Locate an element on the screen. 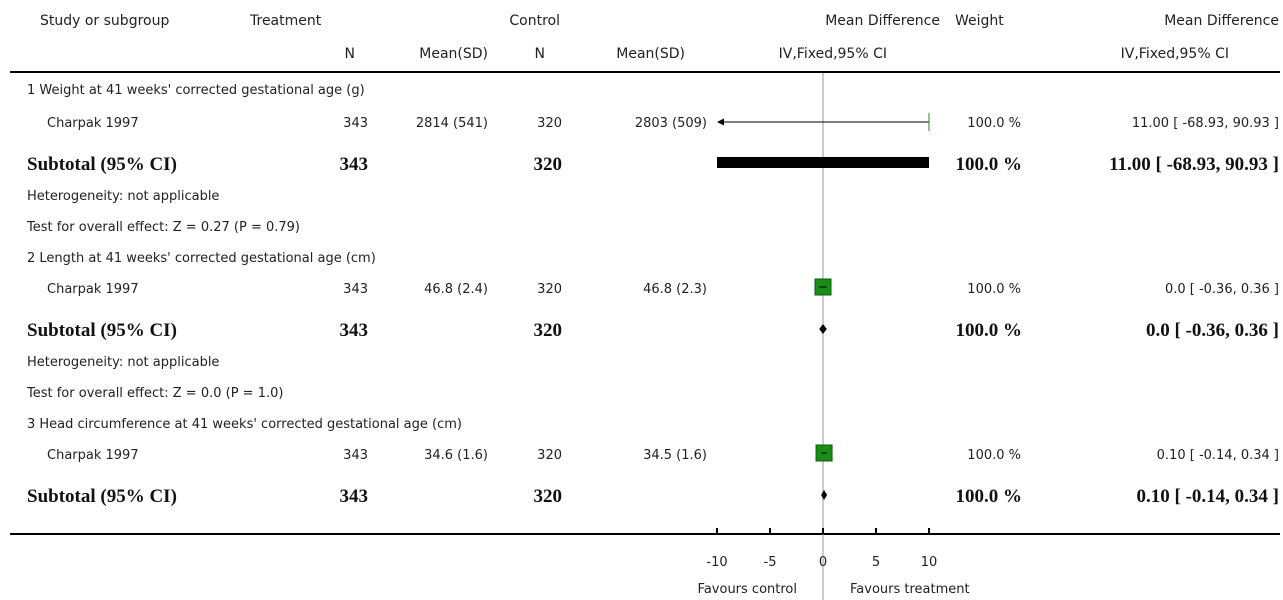 This screenshot has height=600, width=1283. tick-label-5: 5 is located at coordinates (876, 562).